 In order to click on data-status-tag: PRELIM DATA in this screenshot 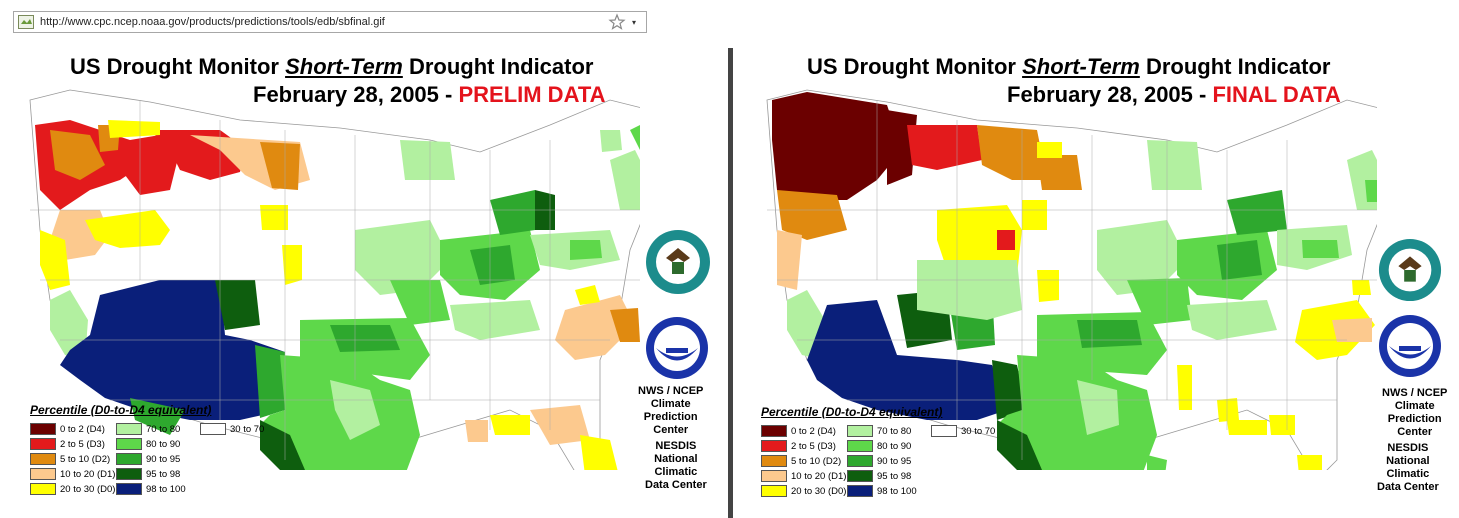, I will do `click(532, 94)`.